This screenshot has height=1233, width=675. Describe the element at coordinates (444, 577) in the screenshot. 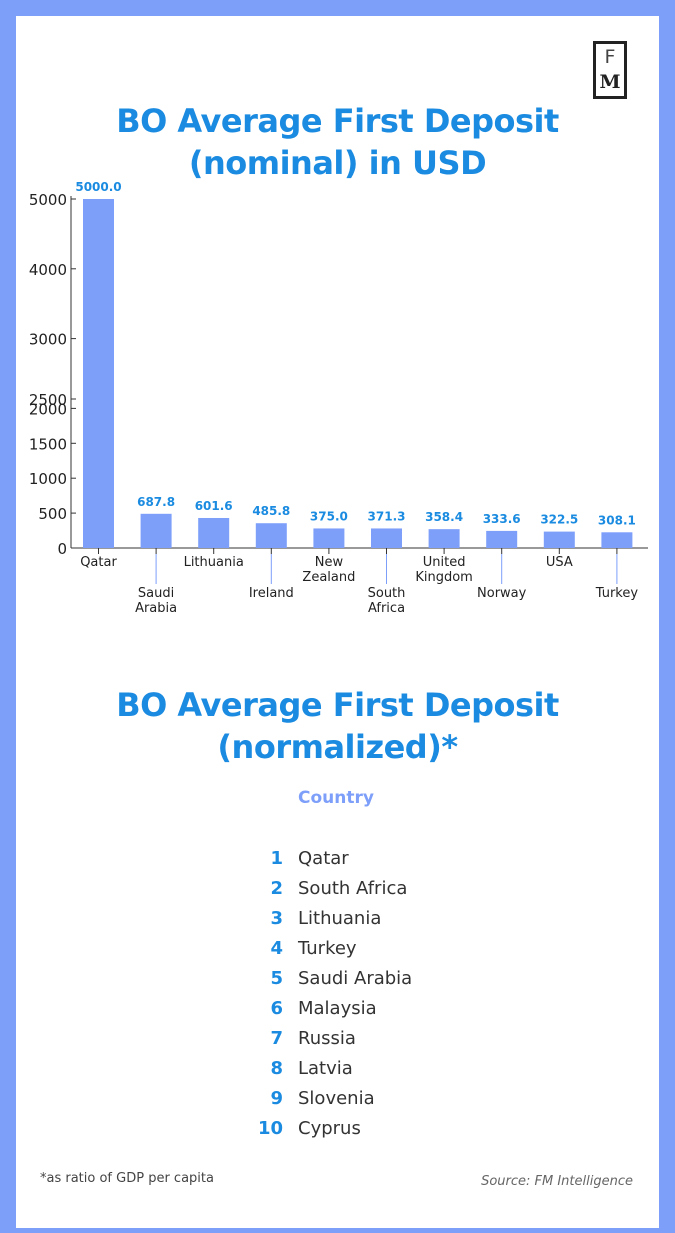

I see `x-tick-label: Kingdom` at that location.